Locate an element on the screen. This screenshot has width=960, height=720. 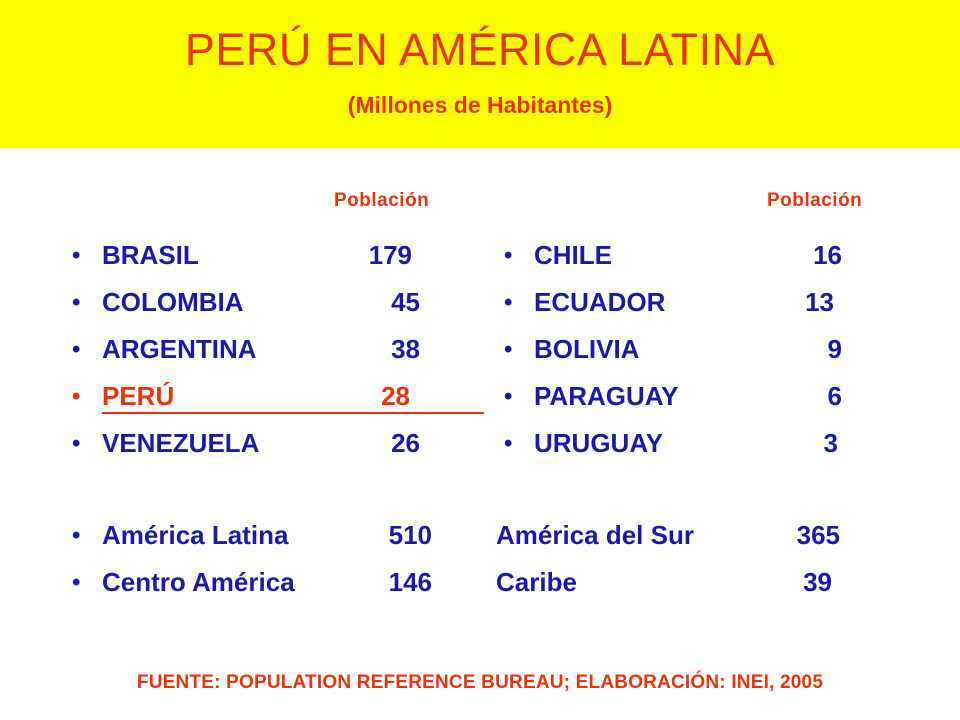
right-column-heading: Población is located at coordinates (815, 200).